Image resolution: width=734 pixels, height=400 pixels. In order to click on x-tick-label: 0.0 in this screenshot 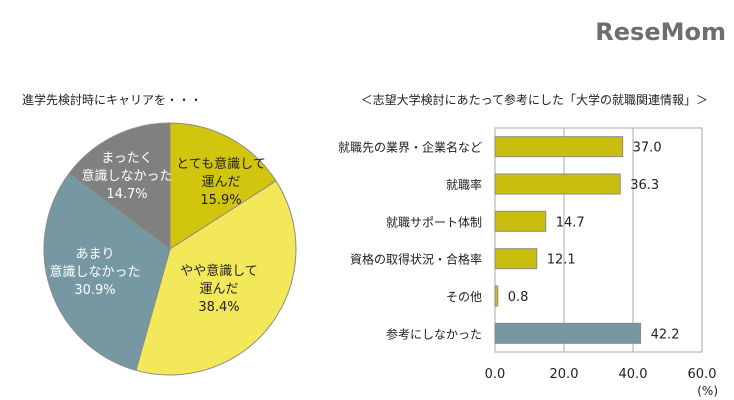, I will do `click(495, 374)`.